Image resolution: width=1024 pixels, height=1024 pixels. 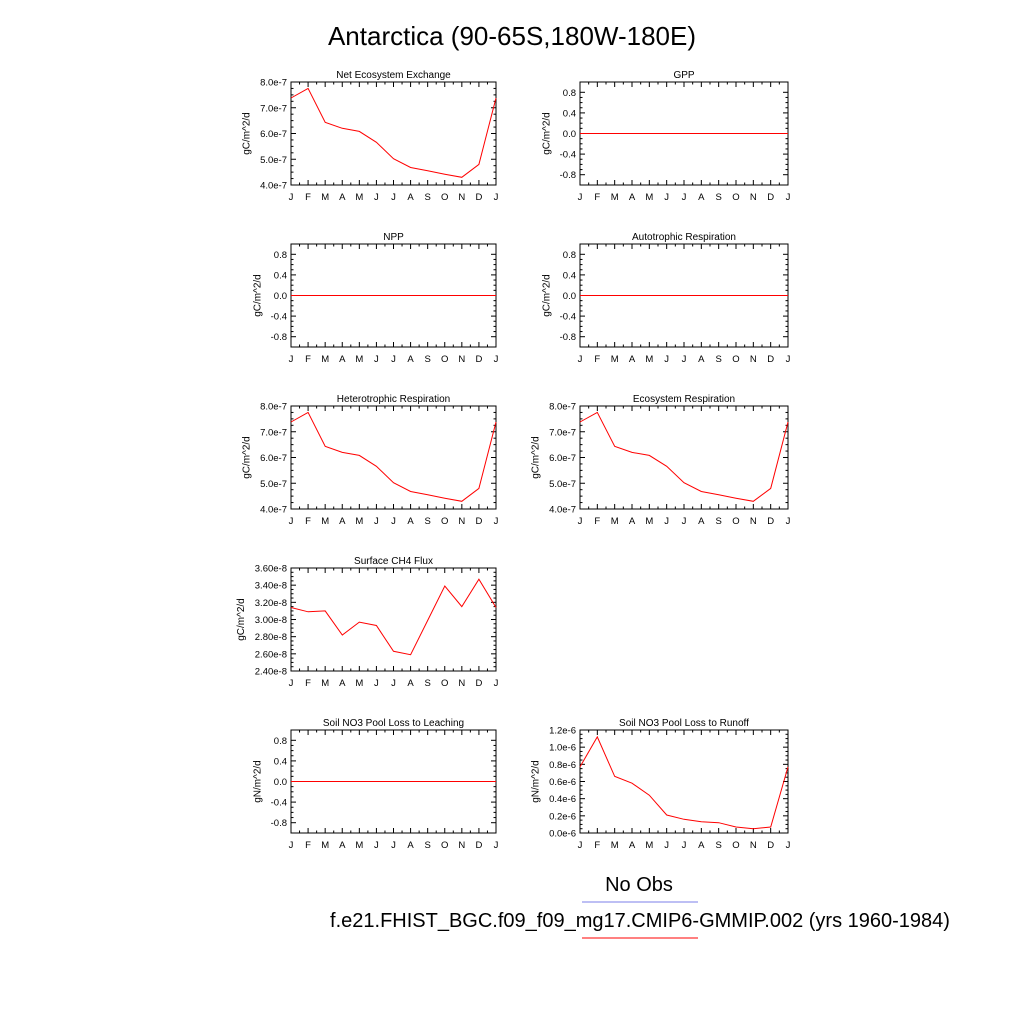 What do you see at coordinates (393, 723) in the screenshot?
I see `panel-title: Soil NO3 Pool Loss to Leaching` at bounding box center [393, 723].